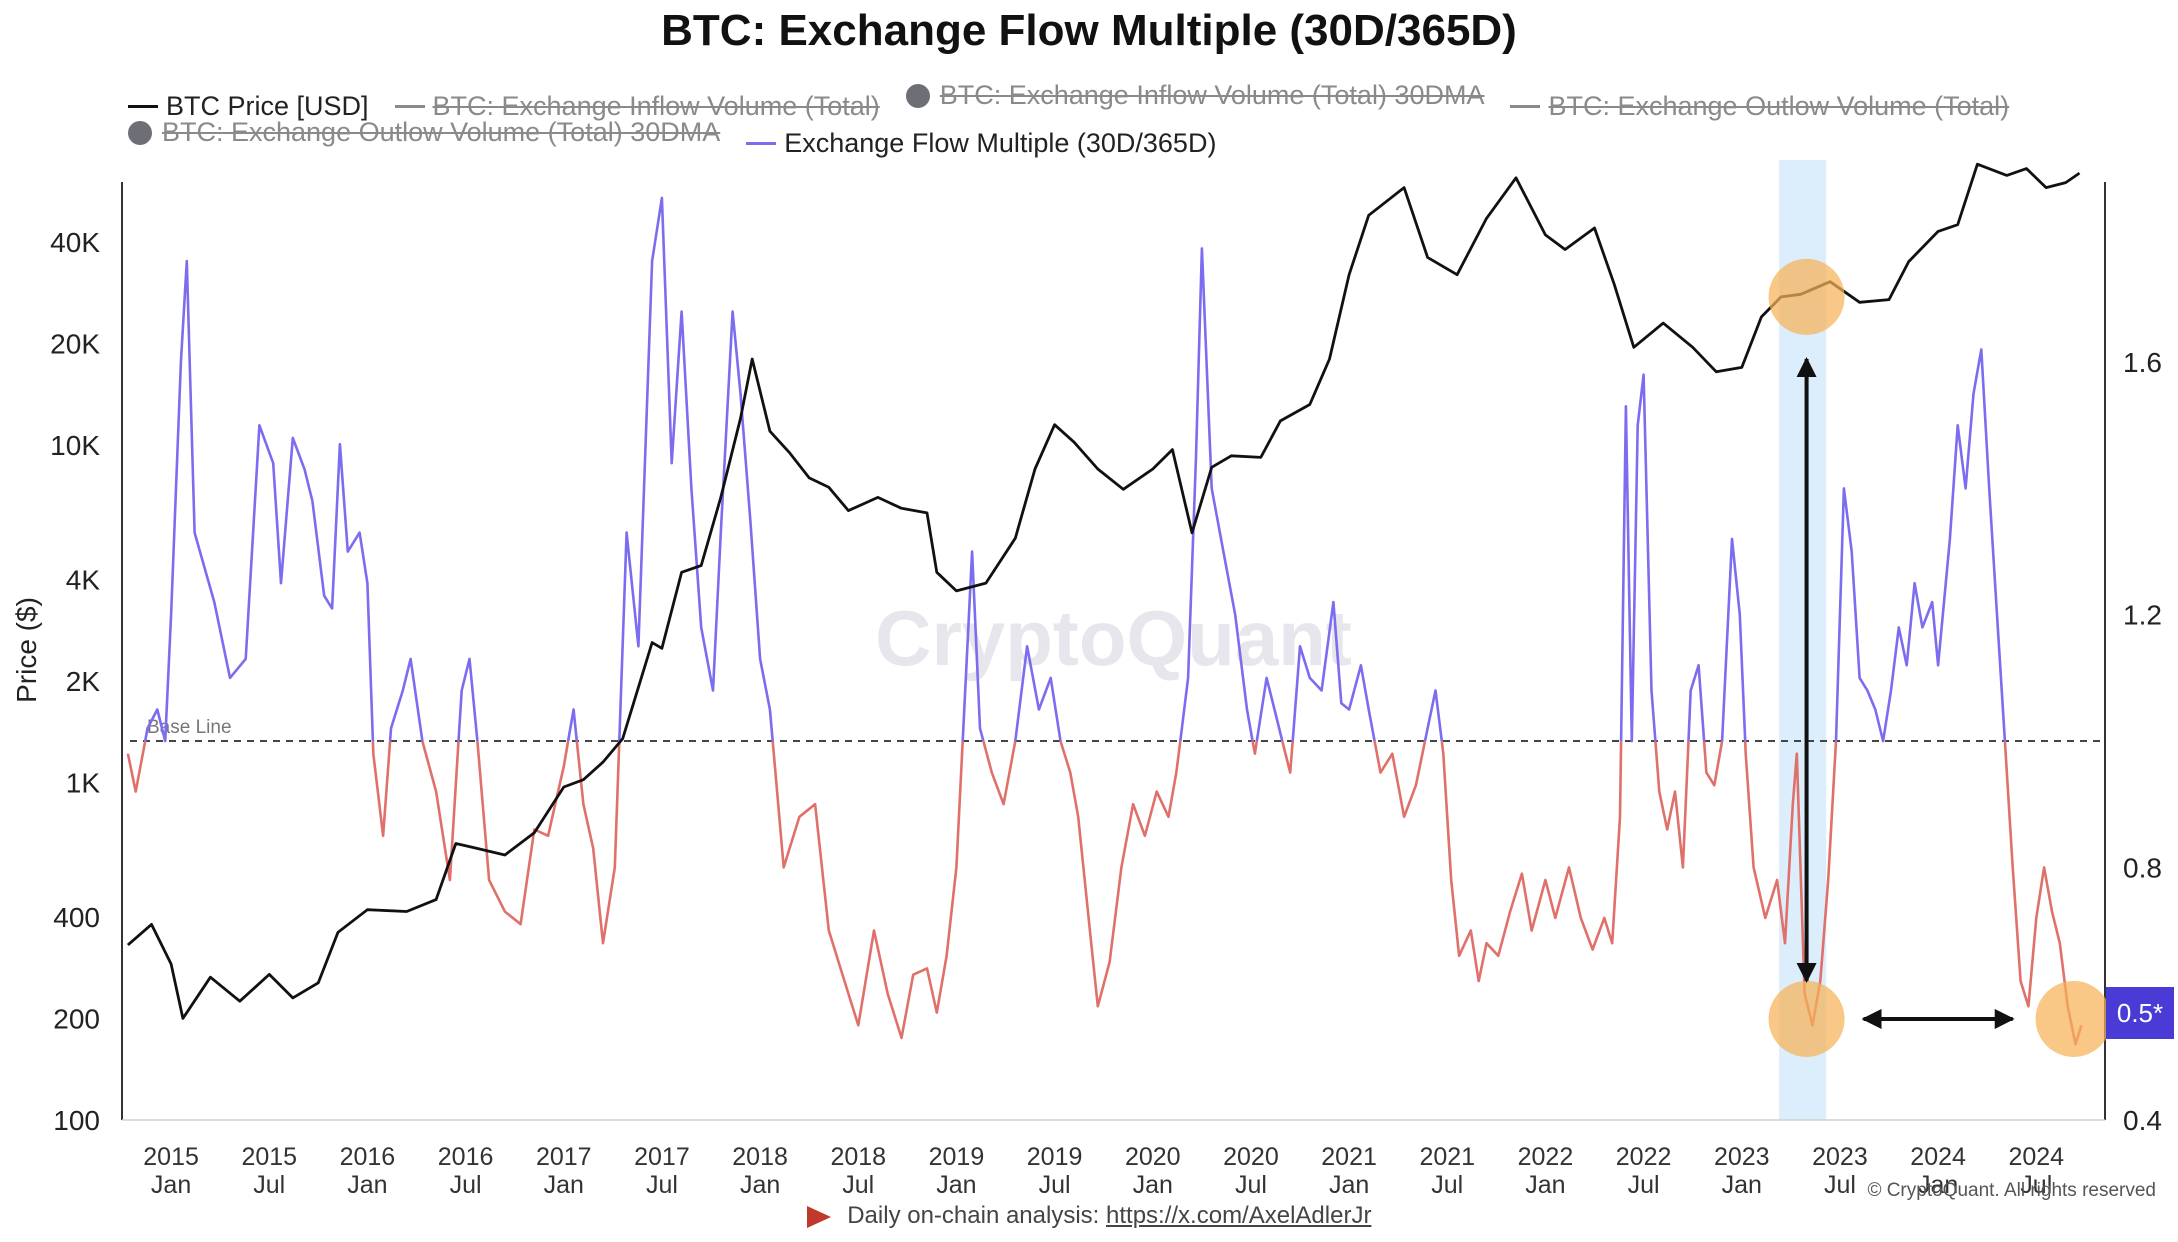 The image size is (2178, 1242). I want to click on footer-link: https://x.com/AxelAdlerJr, so click(1239, 1215).